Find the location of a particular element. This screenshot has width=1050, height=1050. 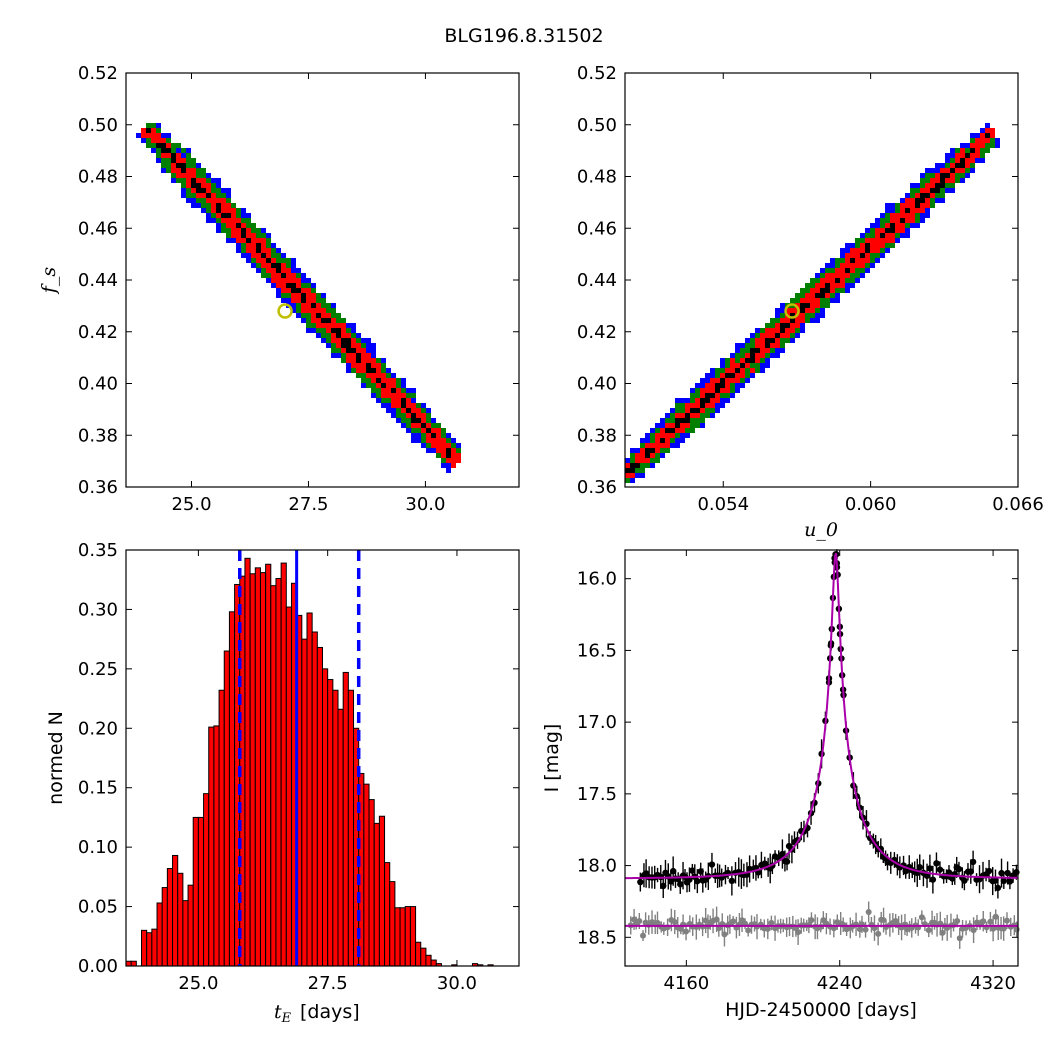

y-tick-label: 16.5 is located at coordinates (597, 650).